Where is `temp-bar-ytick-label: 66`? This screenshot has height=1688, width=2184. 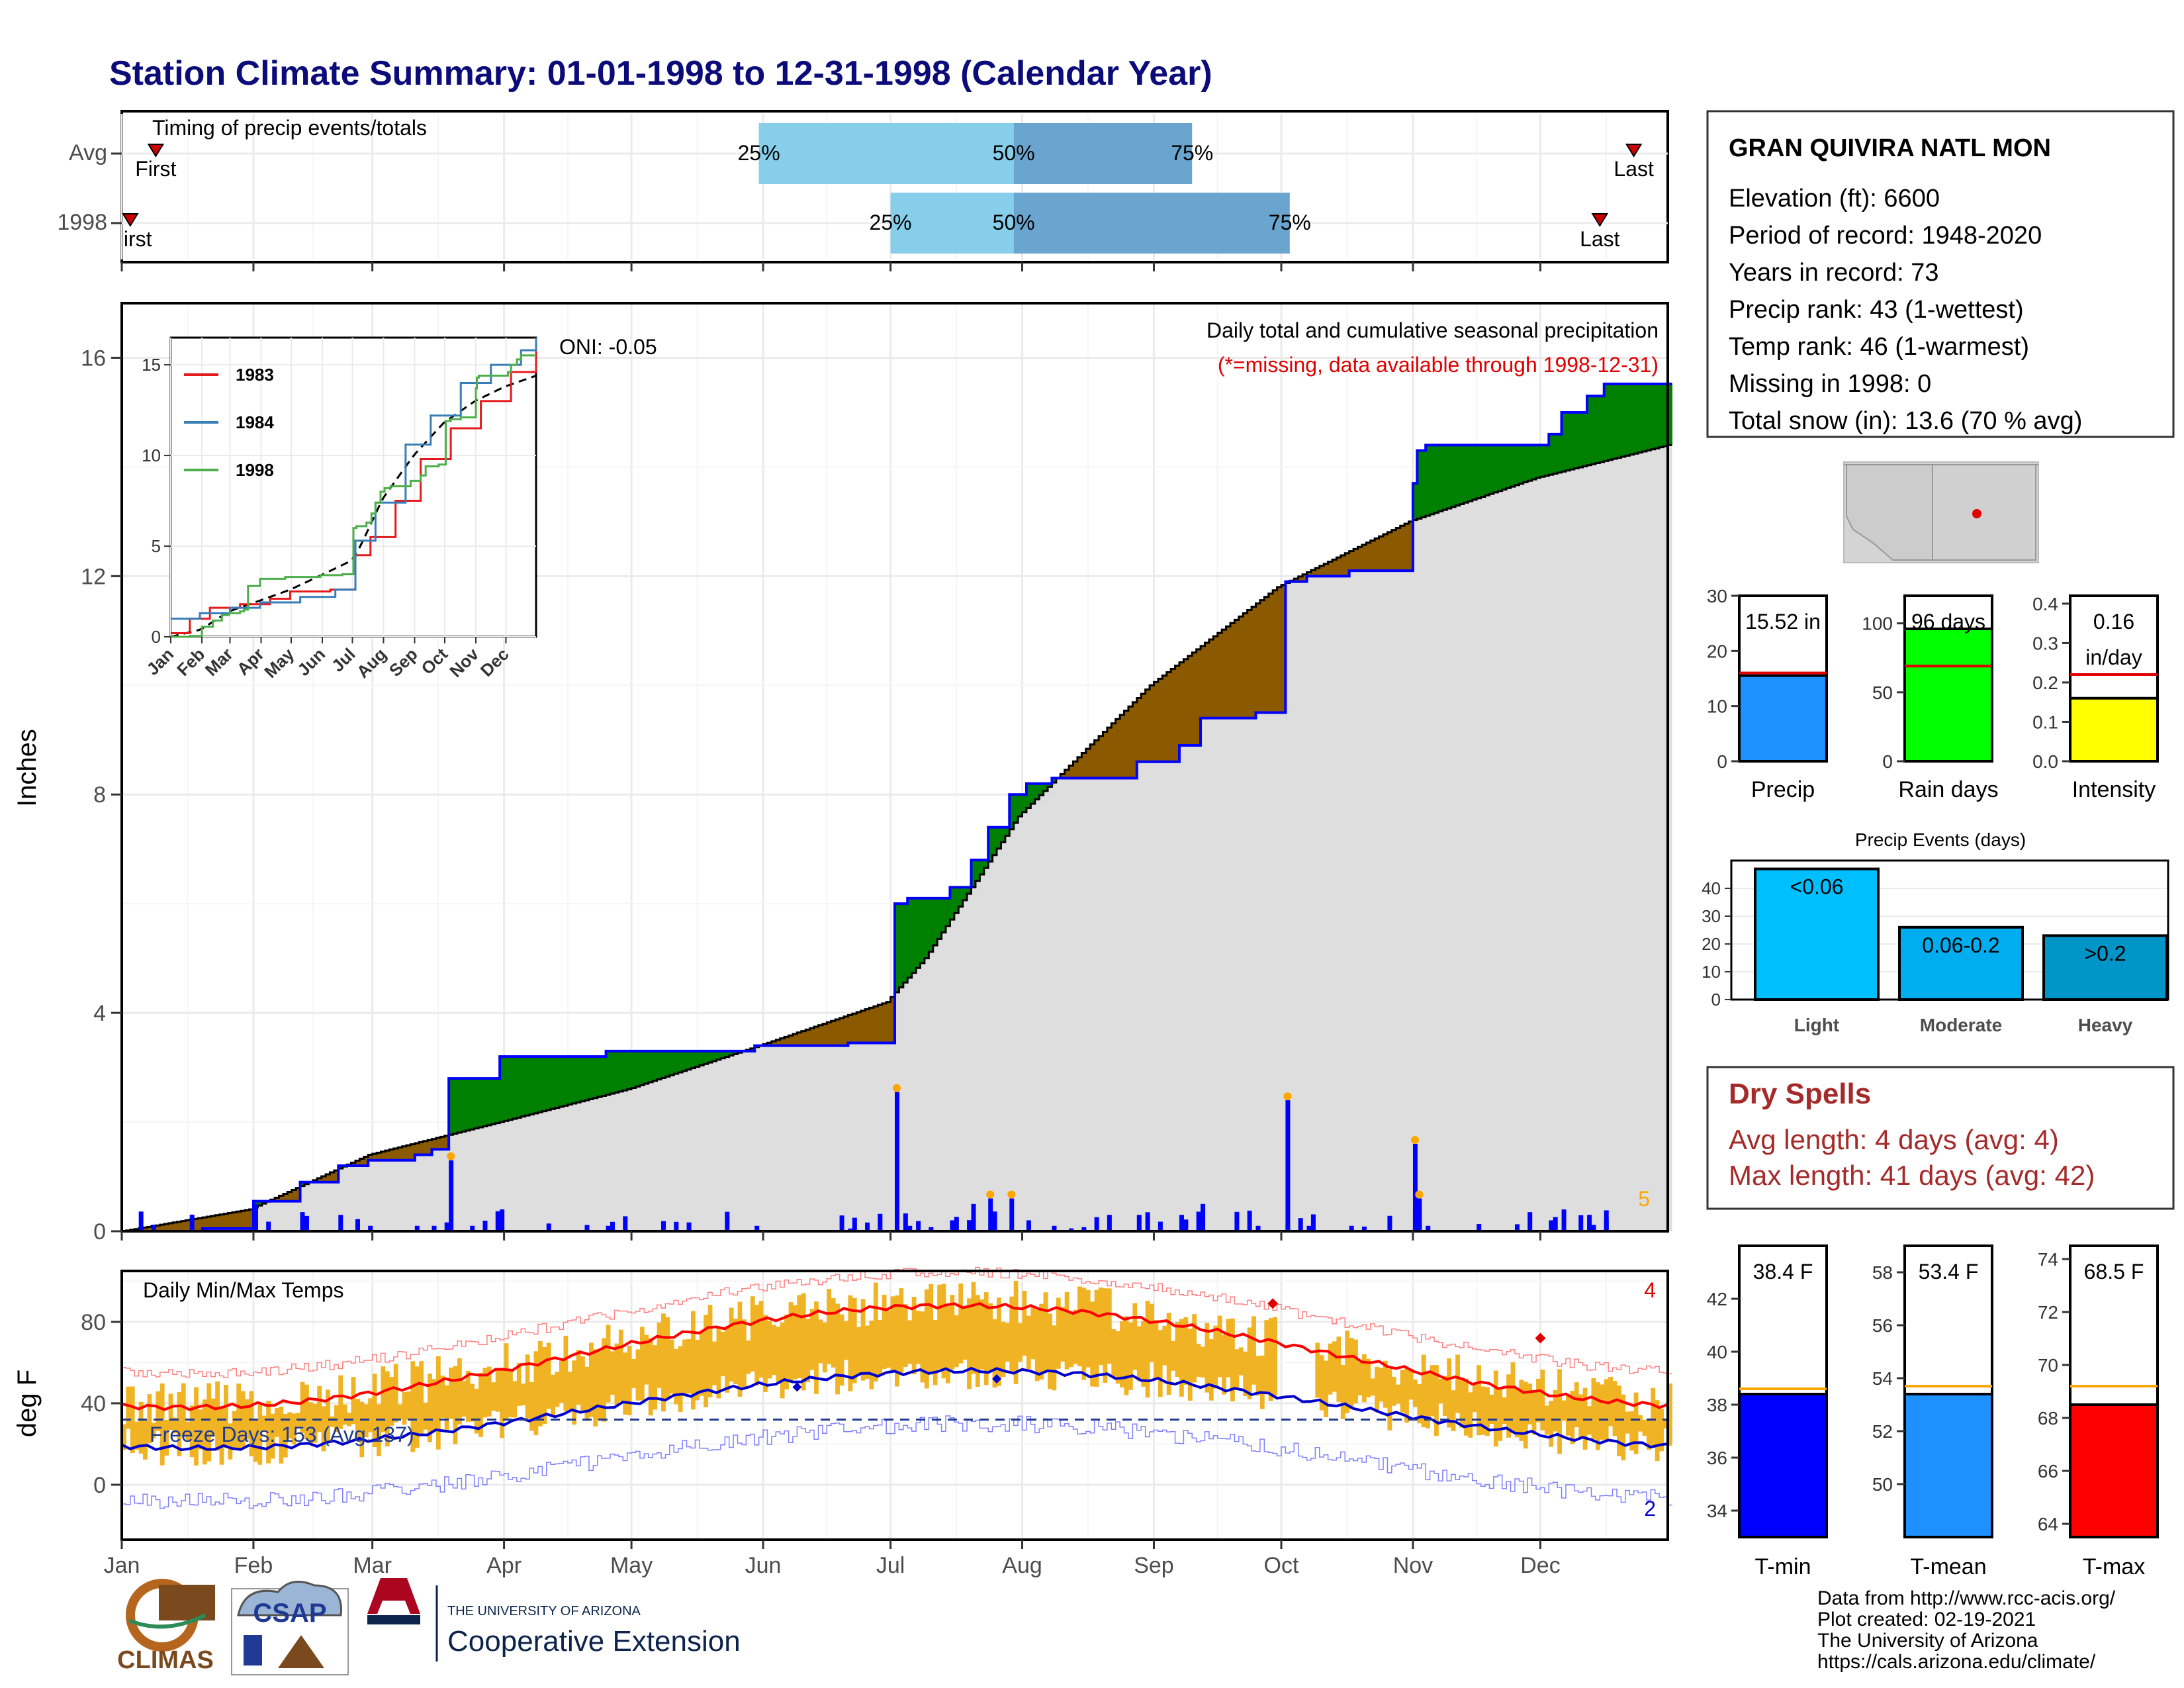 temp-bar-ytick-label: 66 is located at coordinates (2048, 1471).